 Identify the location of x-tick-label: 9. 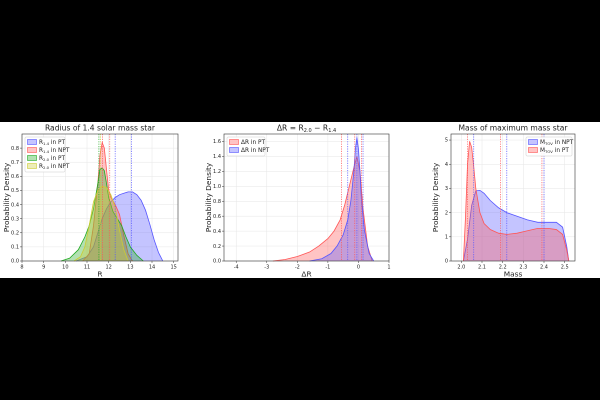
(43, 268).